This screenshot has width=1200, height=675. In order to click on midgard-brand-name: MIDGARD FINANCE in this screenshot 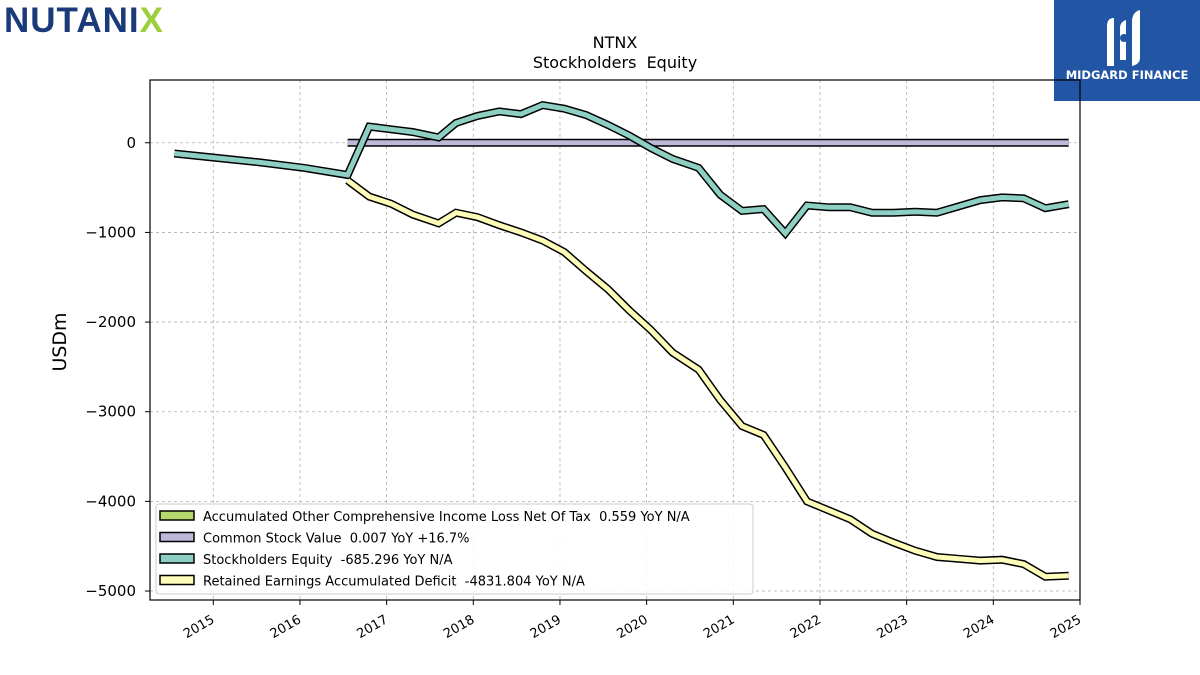, I will do `click(1127, 75)`.